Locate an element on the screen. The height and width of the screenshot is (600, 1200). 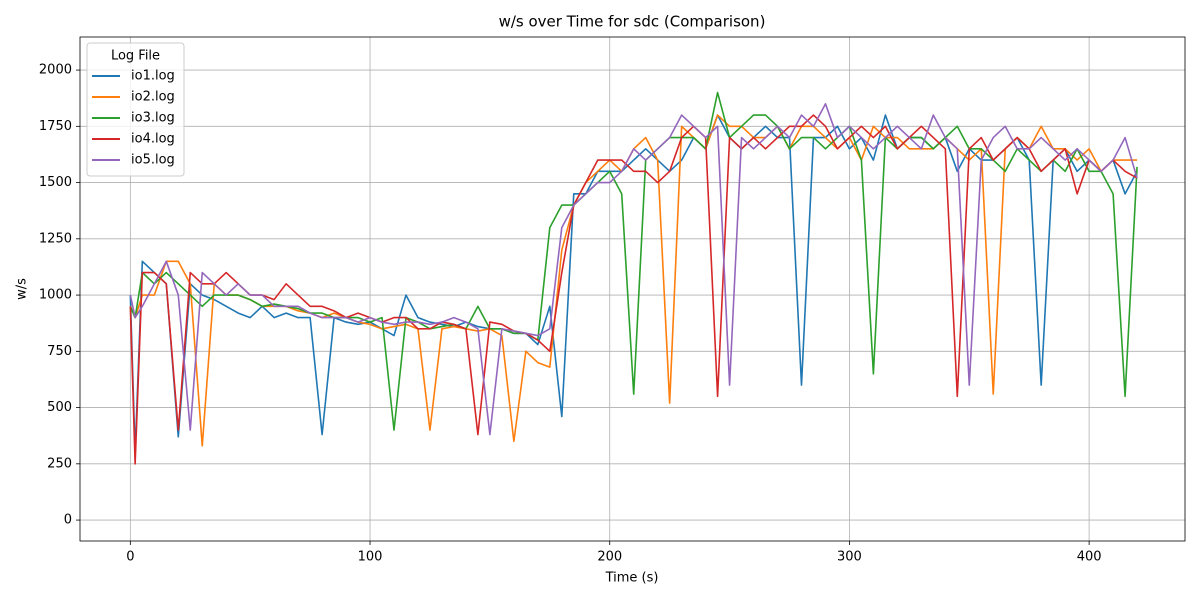
legend-label: io2.log is located at coordinates (153, 97).